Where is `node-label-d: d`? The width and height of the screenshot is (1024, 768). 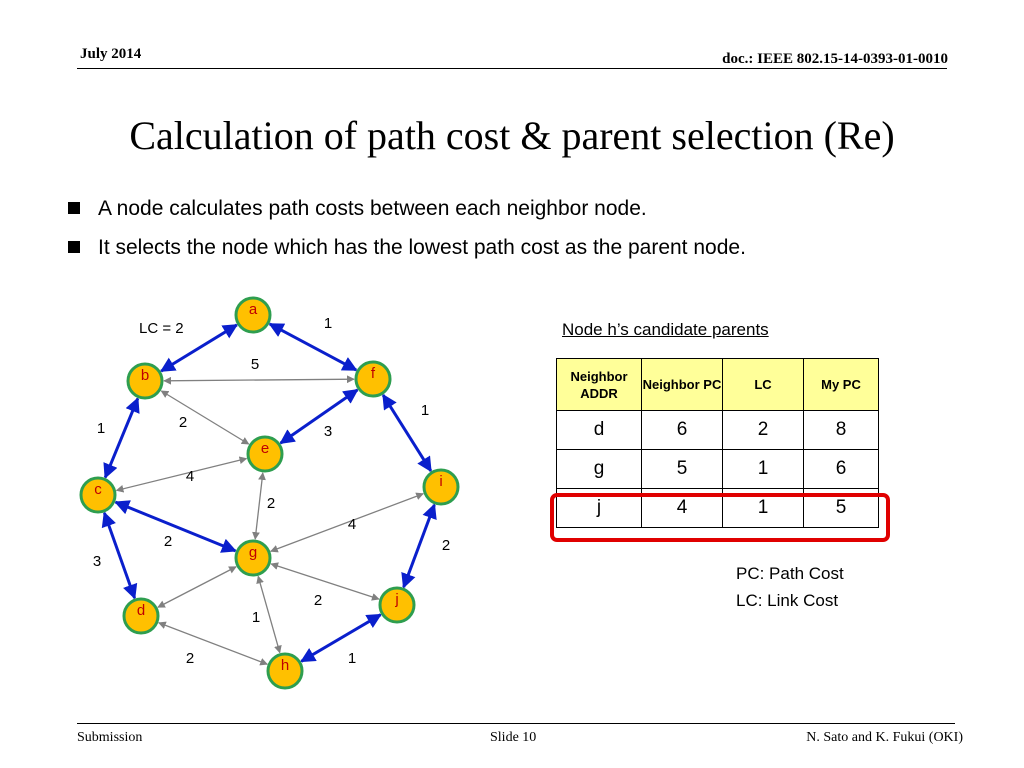
node-label-d: d is located at coordinates (141, 610).